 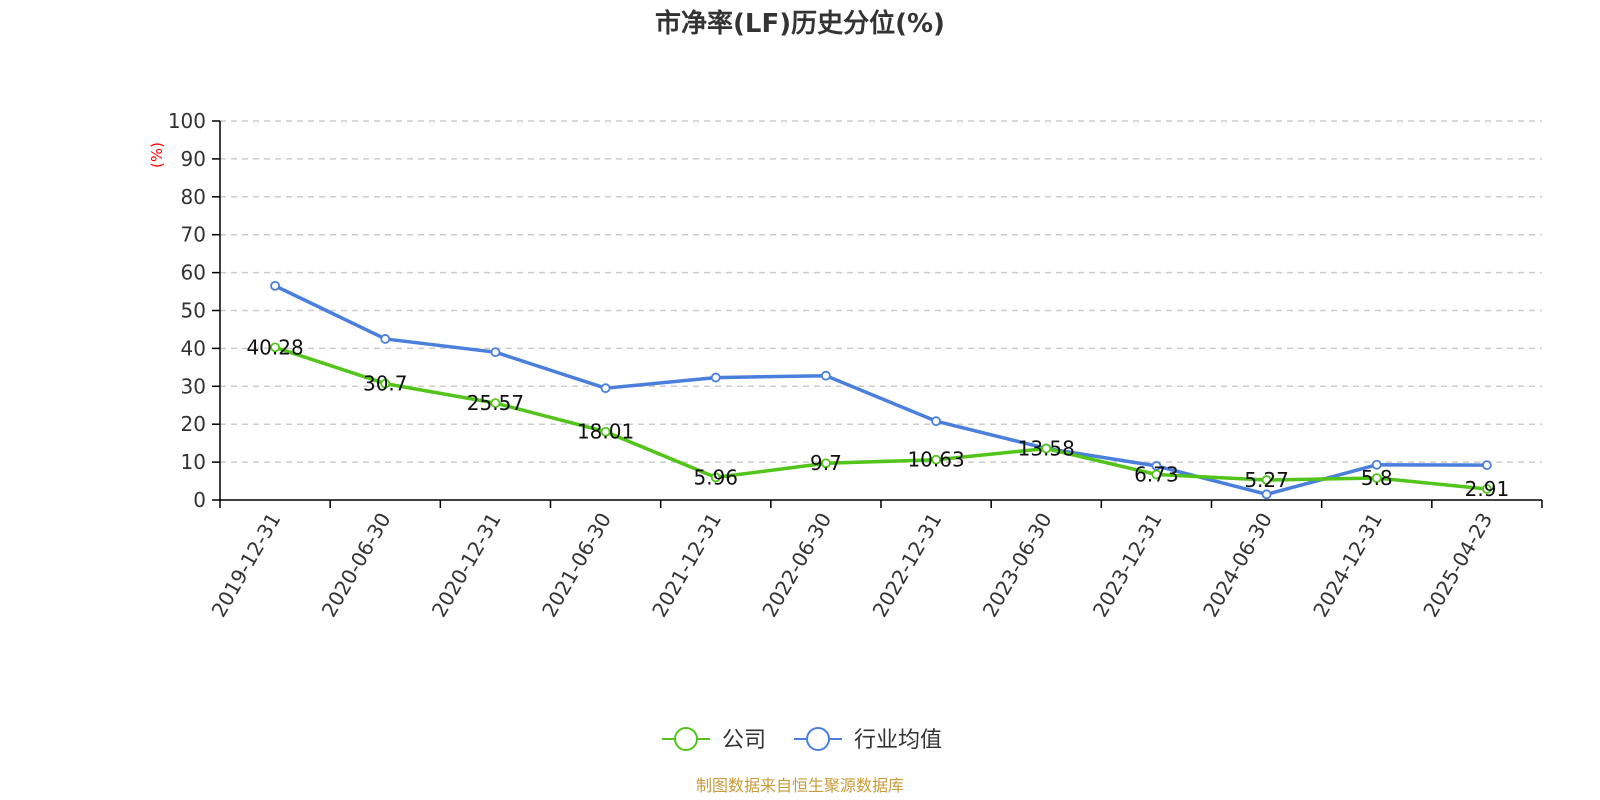 I want to click on x-tick-label: 2024-12-31, so click(x=1347, y=565).